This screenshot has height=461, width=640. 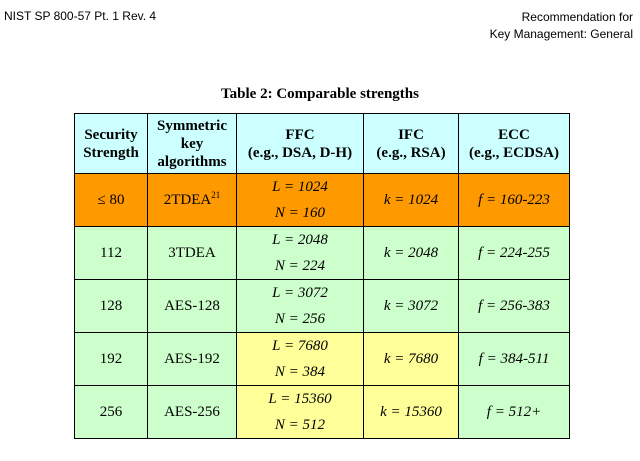 What do you see at coordinates (111, 134) in the screenshot?
I see `header-text: Security` at bounding box center [111, 134].